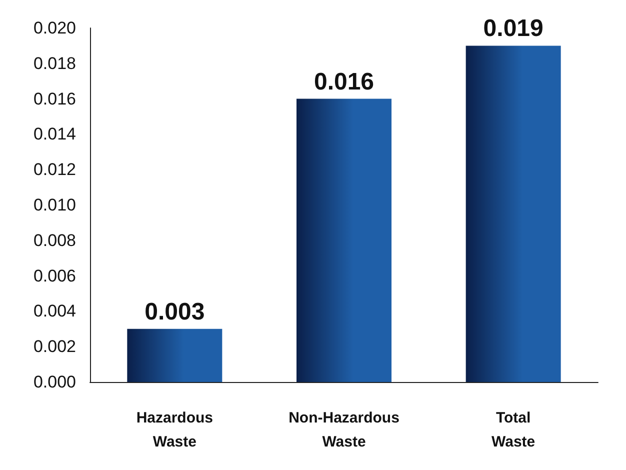 The height and width of the screenshot is (470, 626). What do you see at coordinates (54, 170) in the screenshot?
I see `y-tick-label: 0.012` at bounding box center [54, 170].